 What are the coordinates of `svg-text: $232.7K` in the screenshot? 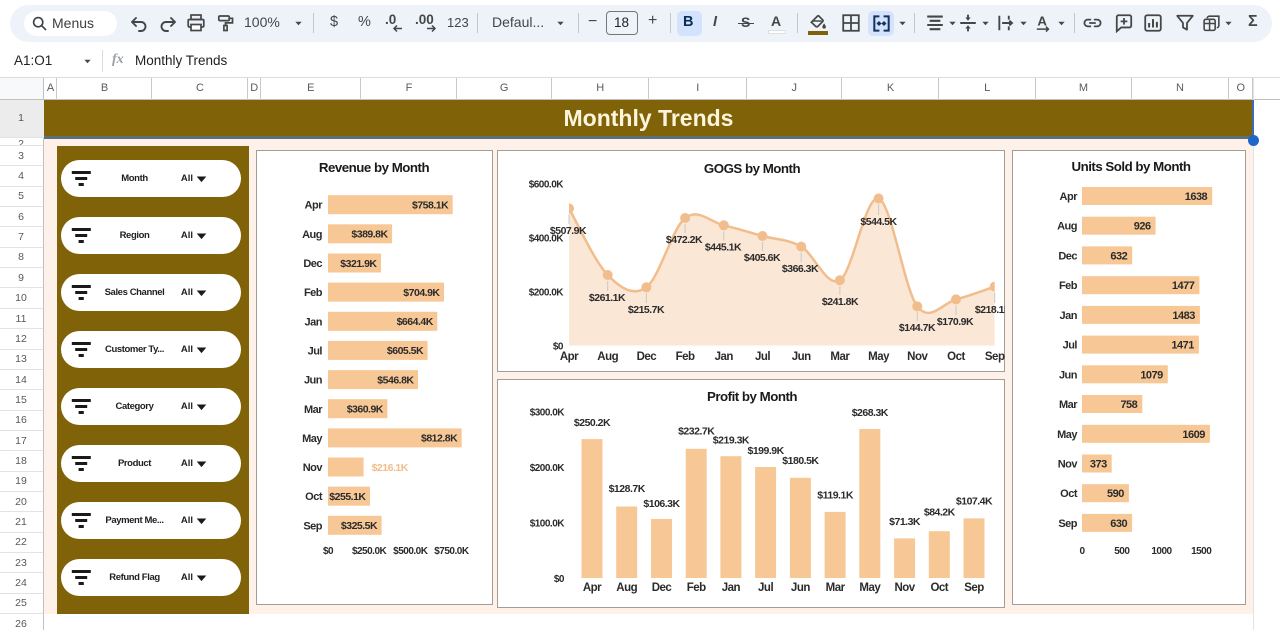 It's located at (696, 432).